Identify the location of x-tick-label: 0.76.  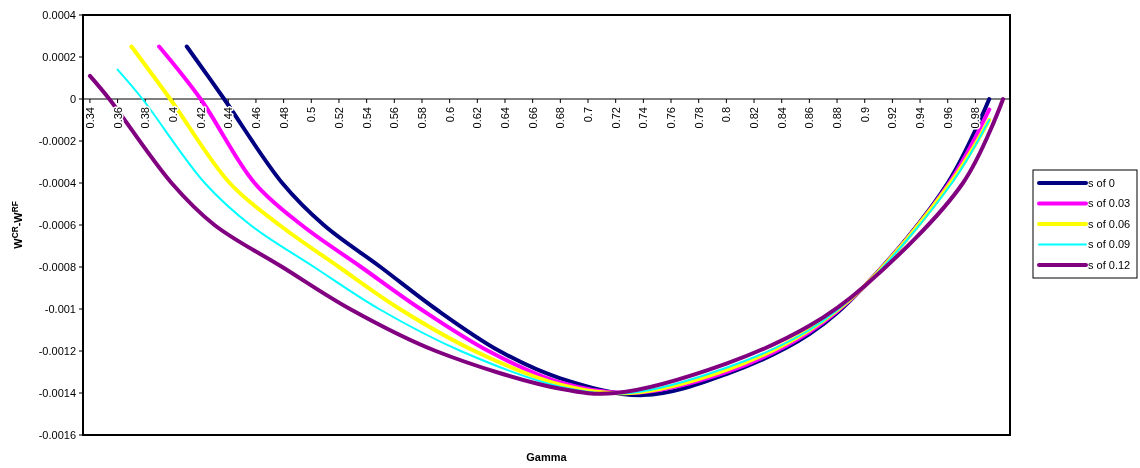
(671, 118).